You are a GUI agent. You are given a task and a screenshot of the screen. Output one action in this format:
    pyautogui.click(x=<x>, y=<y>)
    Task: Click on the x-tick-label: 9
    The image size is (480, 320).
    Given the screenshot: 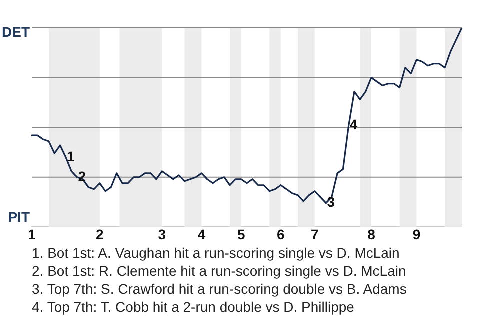 What is the action you would take?
    pyautogui.click(x=416, y=234)
    